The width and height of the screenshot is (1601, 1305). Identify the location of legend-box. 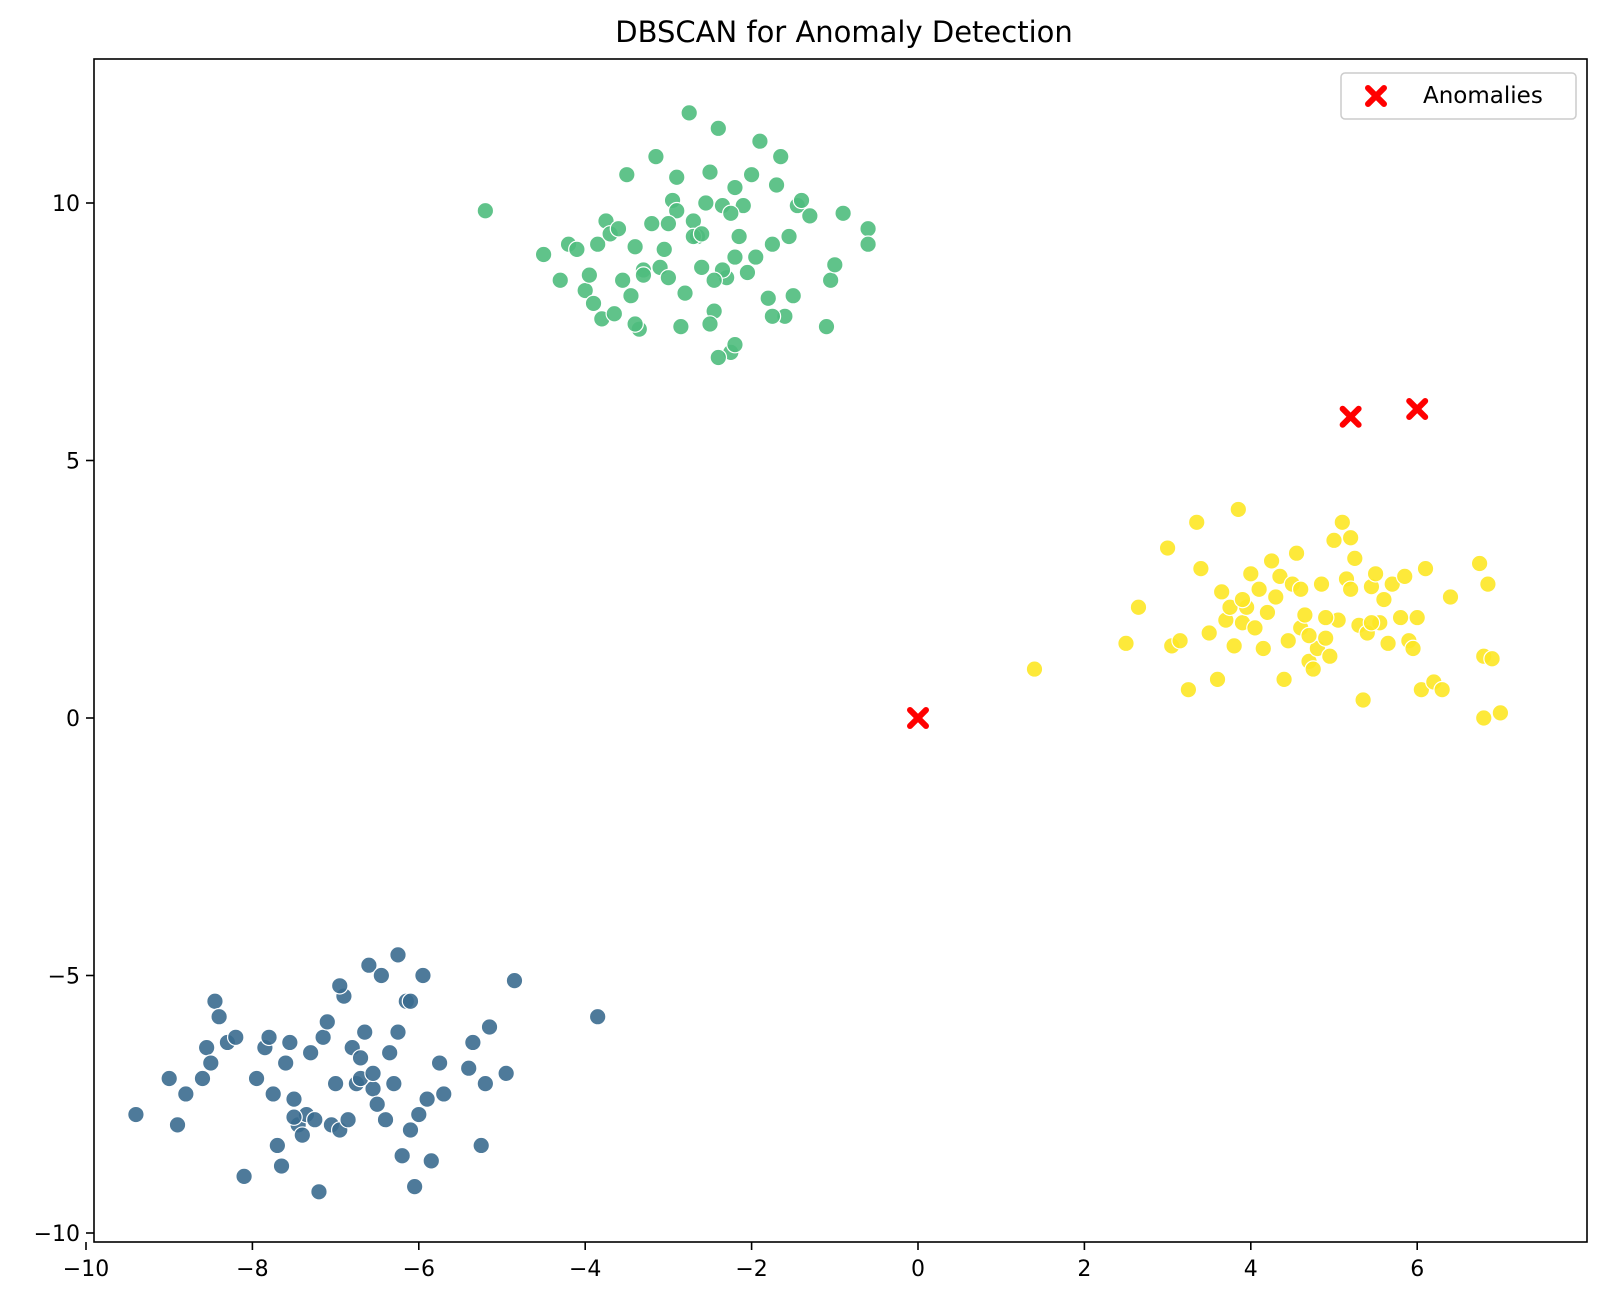
(1458, 96).